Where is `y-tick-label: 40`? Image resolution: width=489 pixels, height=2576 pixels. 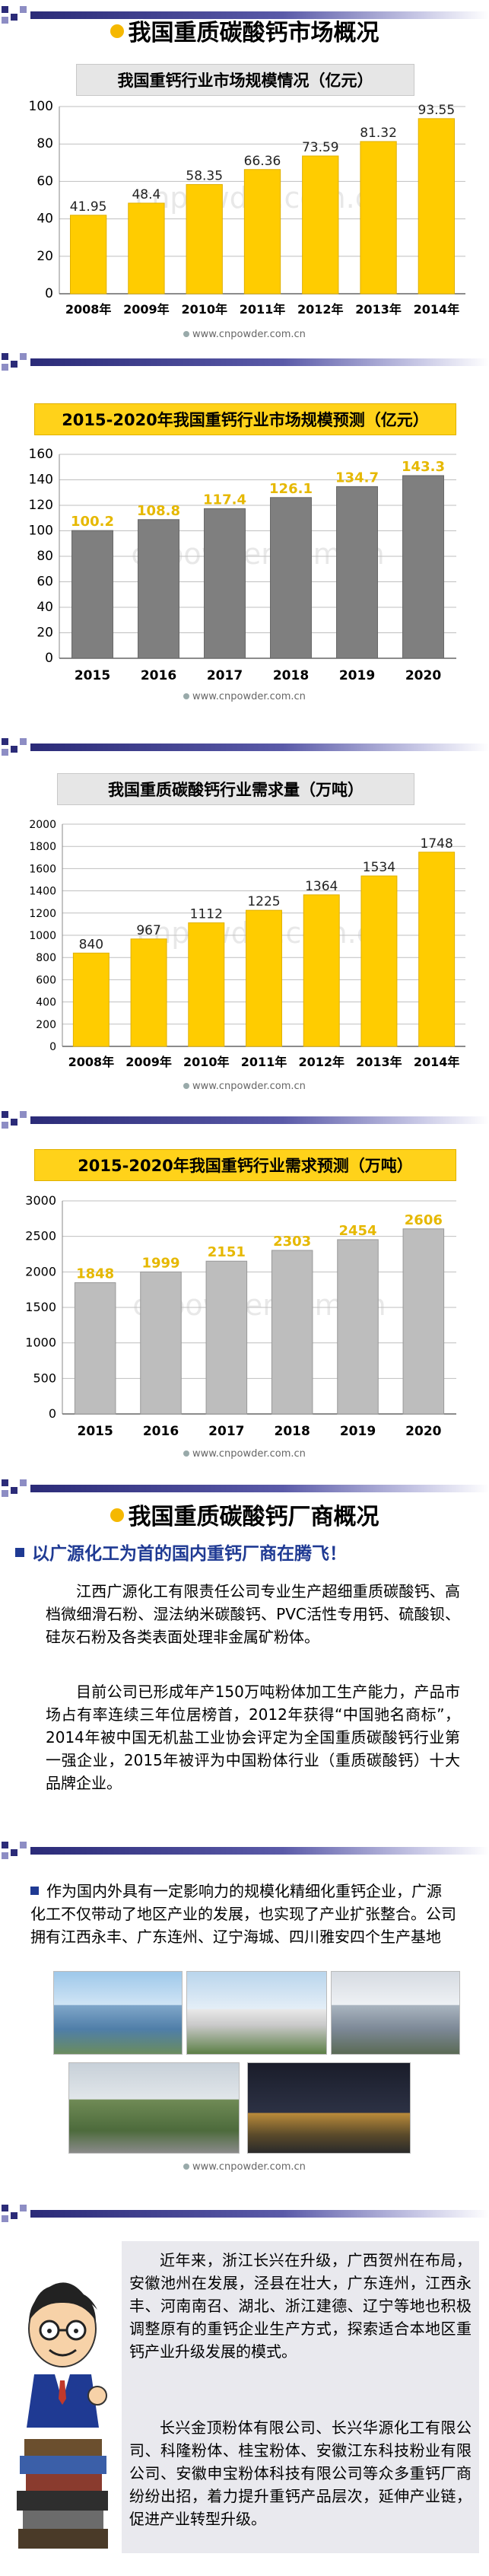 y-tick-label: 40 is located at coordinates (45, 219).